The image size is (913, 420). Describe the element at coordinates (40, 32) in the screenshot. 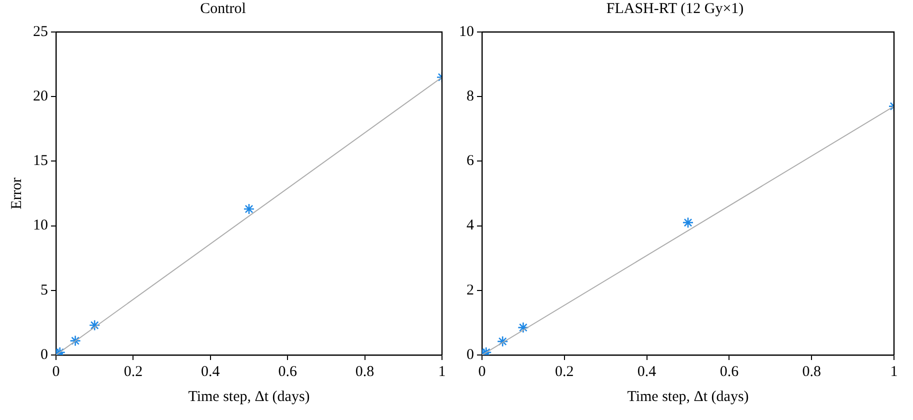

I see `y-tick-label: 25` at that location.